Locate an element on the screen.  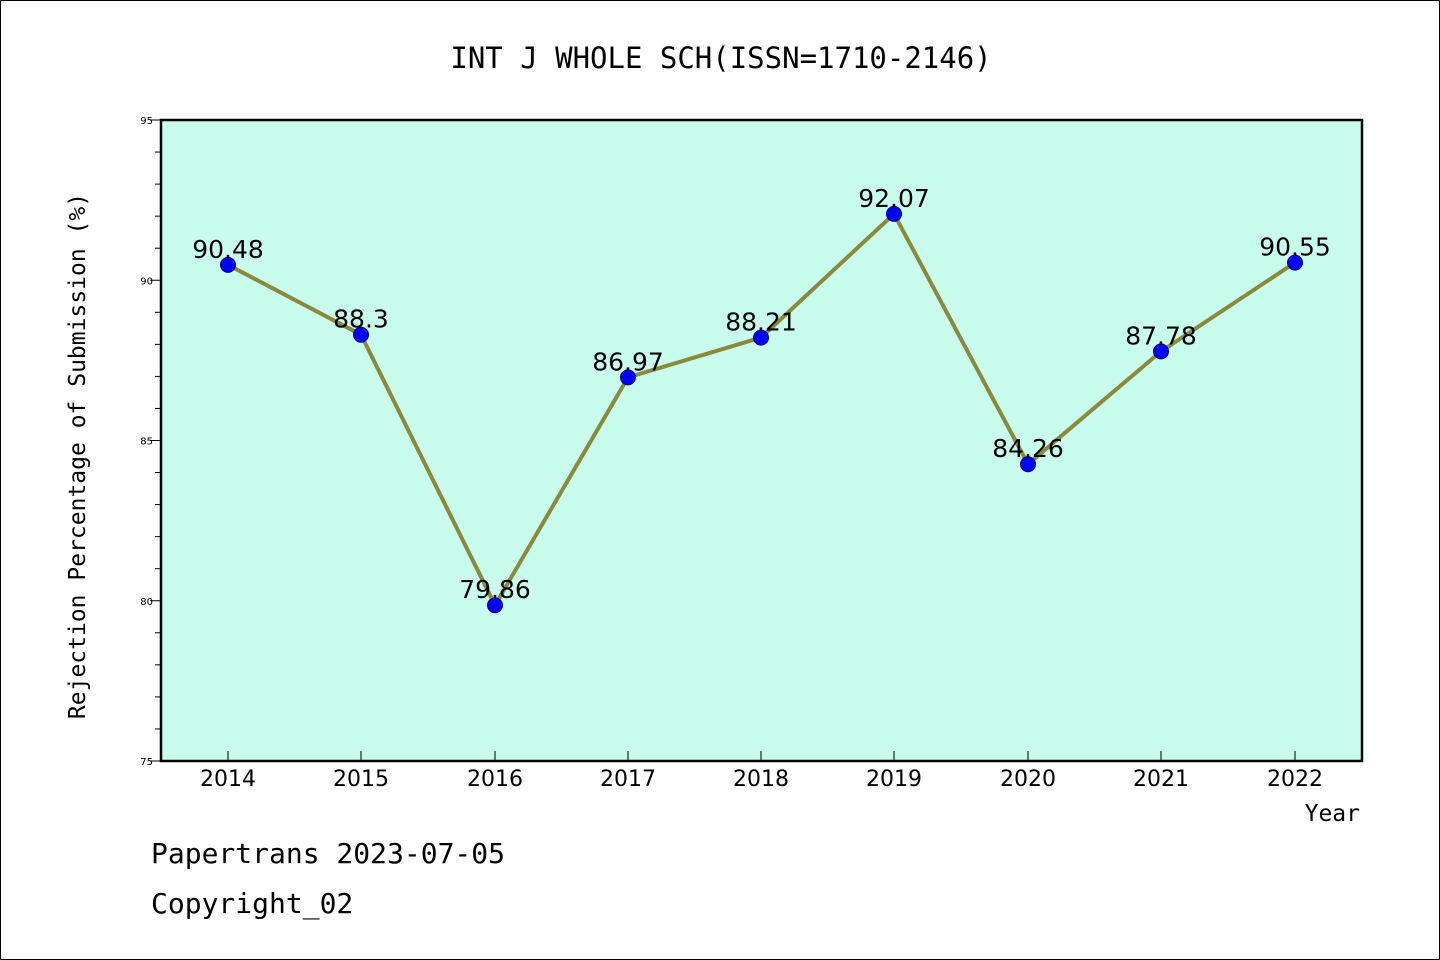
chart-title: INT J WHOLE SCH(ISSN=1710-2146) is located at coordinates (720, 58).